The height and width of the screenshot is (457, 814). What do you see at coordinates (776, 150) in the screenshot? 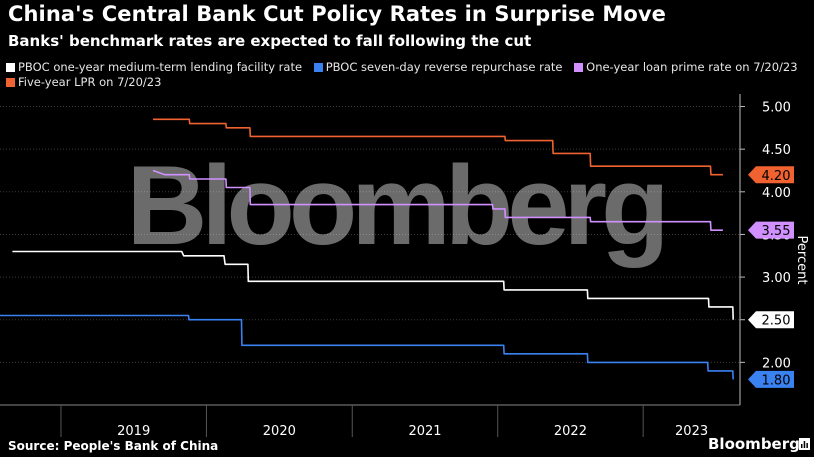
I see `y-tick-label: 4.50` at bounding box center [776, 150].